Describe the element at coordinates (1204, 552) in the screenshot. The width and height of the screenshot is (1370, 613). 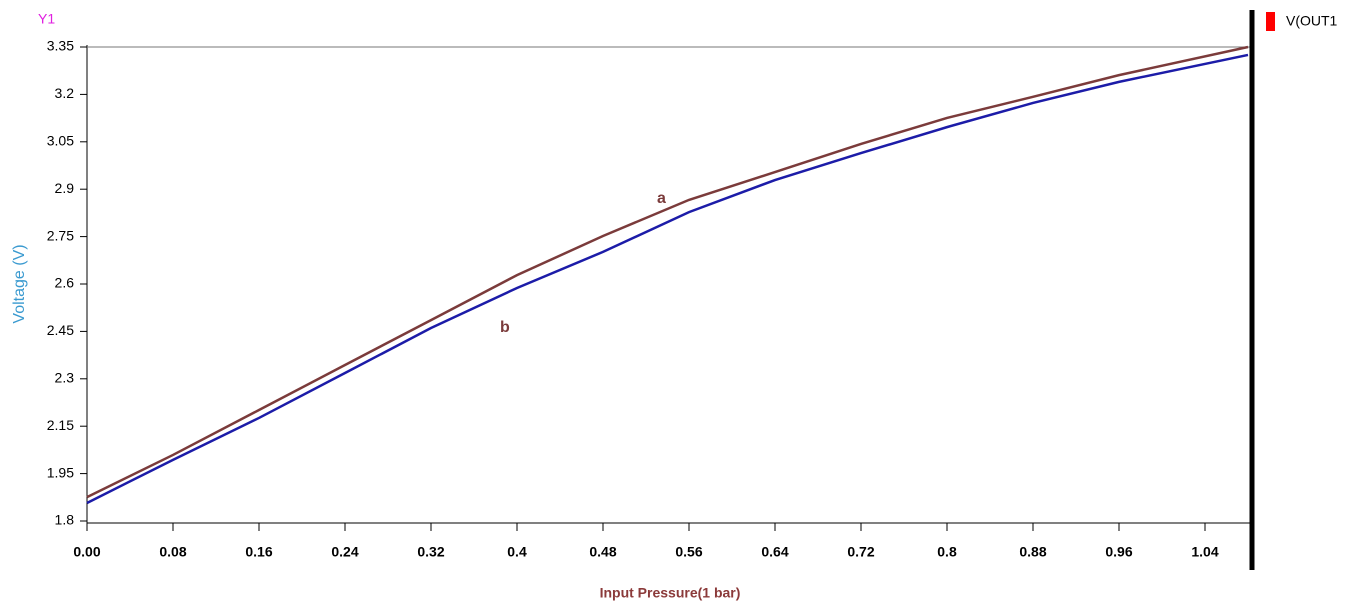
I see `x-tick-label: 1.04` at that location.